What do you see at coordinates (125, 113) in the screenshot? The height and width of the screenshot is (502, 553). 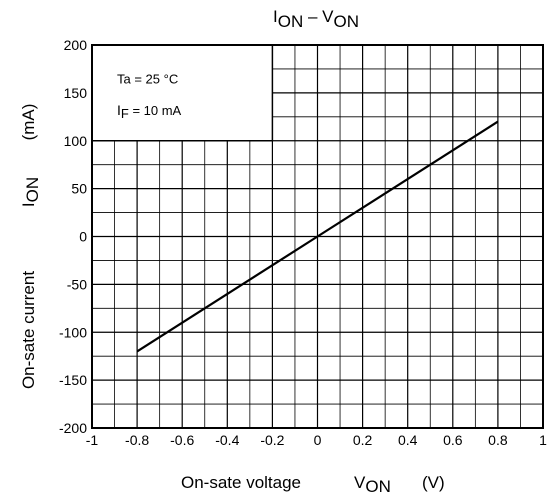 I see `condition-if-subscript: F` at bounding box center [125, 113].